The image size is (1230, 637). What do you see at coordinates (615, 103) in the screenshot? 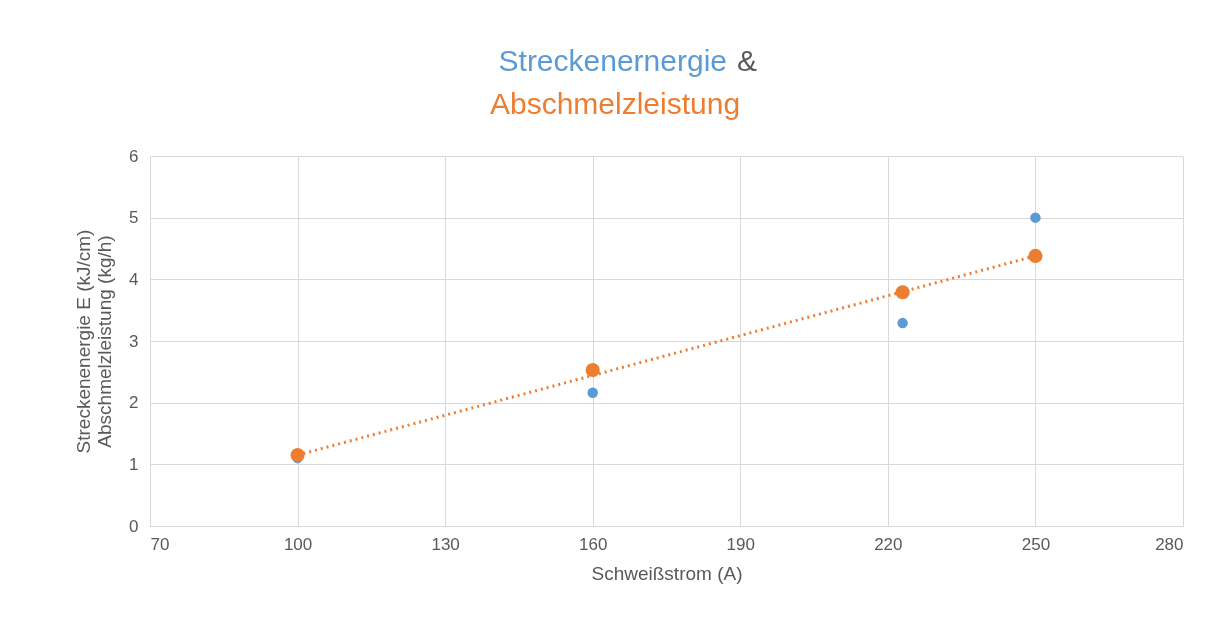
I see `text: Abschmelzleistung` at bounding box center [615, 103].